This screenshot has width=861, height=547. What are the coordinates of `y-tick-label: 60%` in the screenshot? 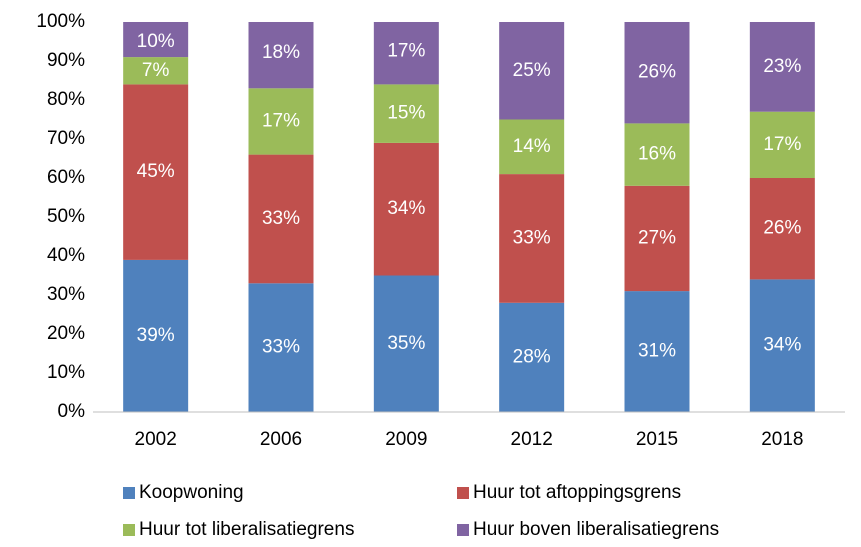 It's located at (66, 177).